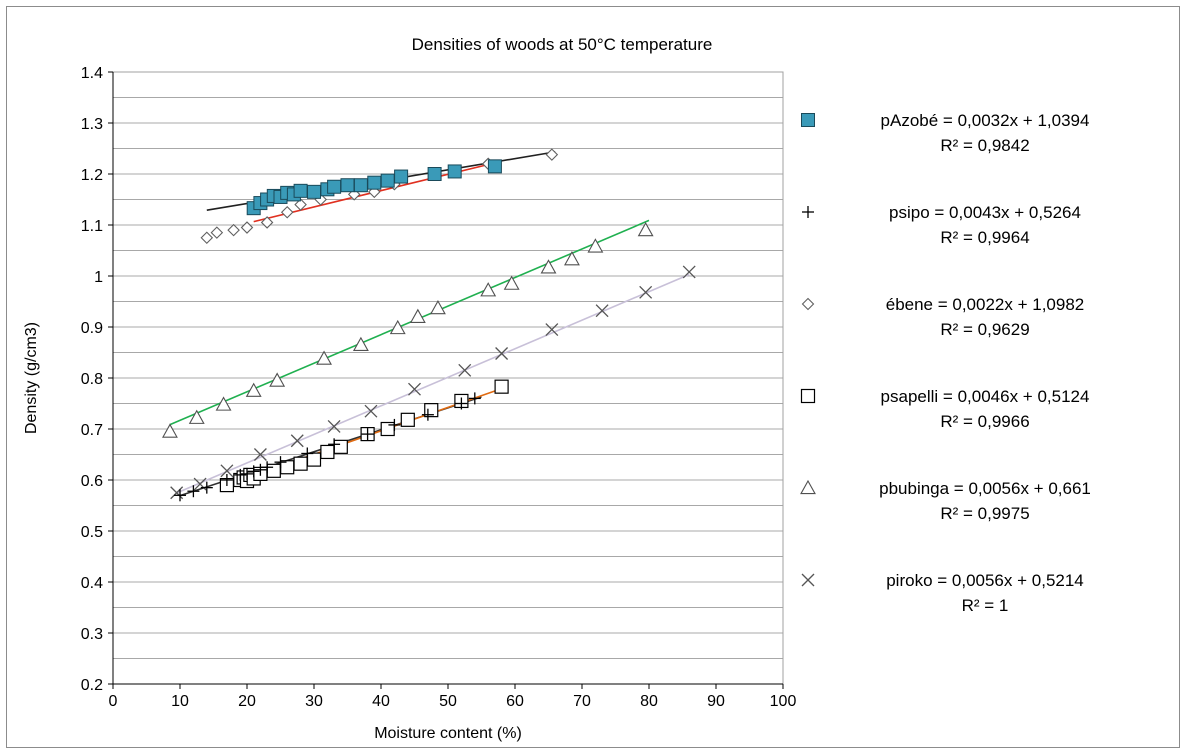 The image size is (1188, 751). Describe the element at coordinates (92, 124) in the screenshot. I see `y-tick-label: 1.3` at that location.